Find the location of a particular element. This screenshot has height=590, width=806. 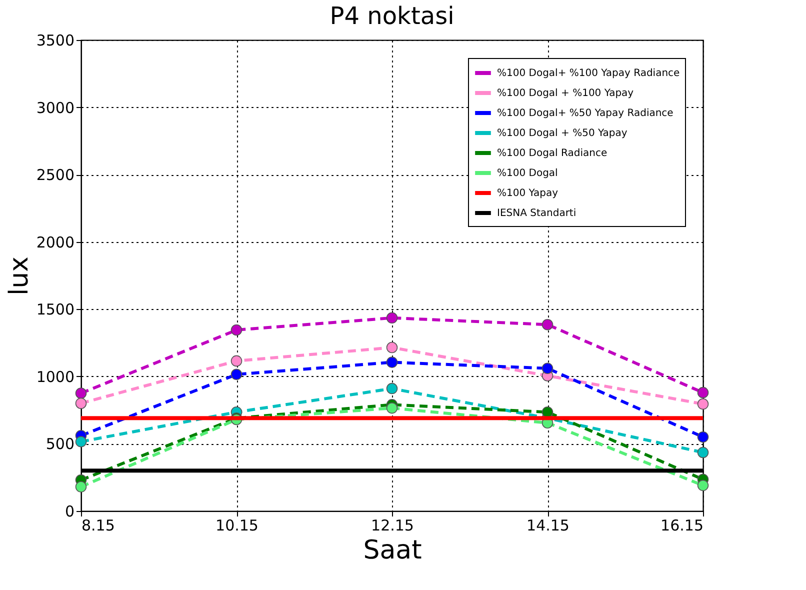

x-tick-label: 8.15 is located at coordinates (98, 525).